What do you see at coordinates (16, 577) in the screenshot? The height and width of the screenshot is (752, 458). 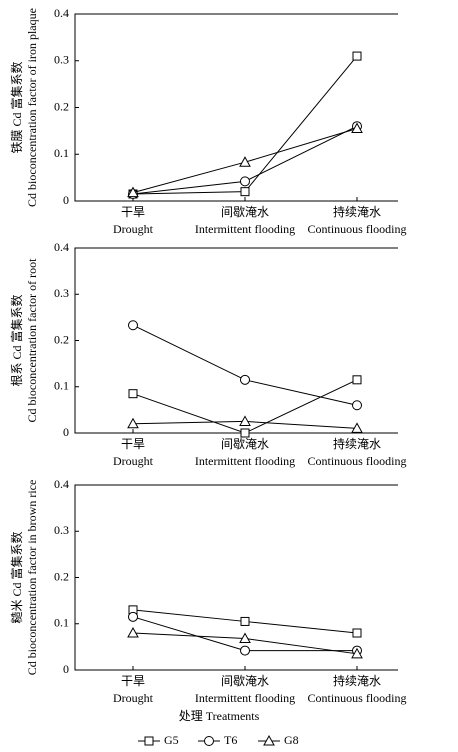 I see `y-axis-label: 糙米 Cd 富集系数` at bounding box center [16, 577].